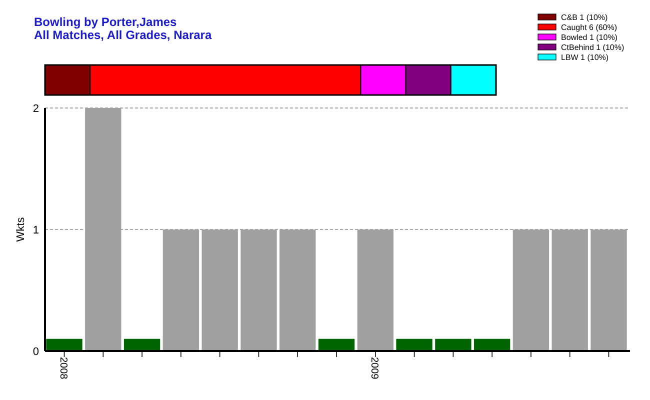 The height and width of the screenshot is (400, 650). I want to click on legend-label: CtBehind 1 (10%), so click(592, 47).